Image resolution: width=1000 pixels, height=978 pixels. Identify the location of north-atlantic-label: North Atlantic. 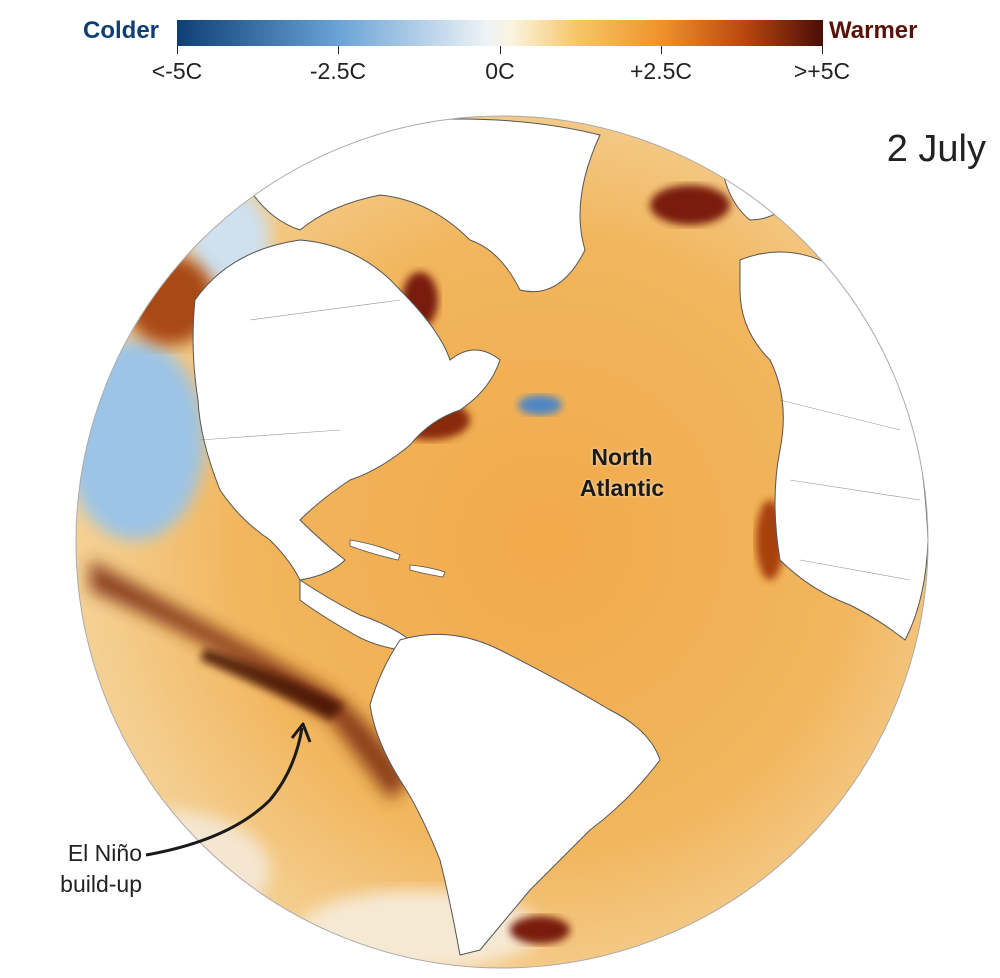
(622, 473).